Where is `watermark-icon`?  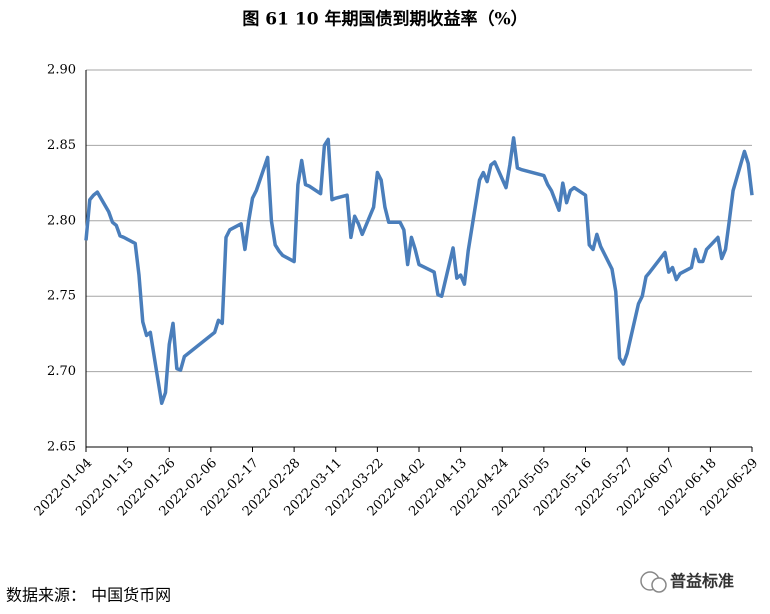 watermark-icon is located at coordinates (653, 582).